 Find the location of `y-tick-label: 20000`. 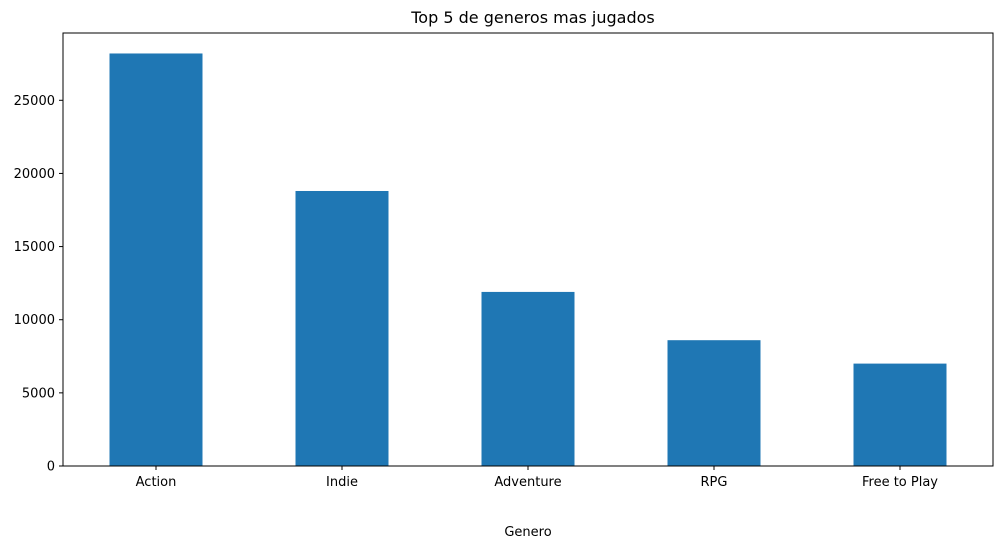

y-tick-label: 20000 is located at coordinates (34, 174).